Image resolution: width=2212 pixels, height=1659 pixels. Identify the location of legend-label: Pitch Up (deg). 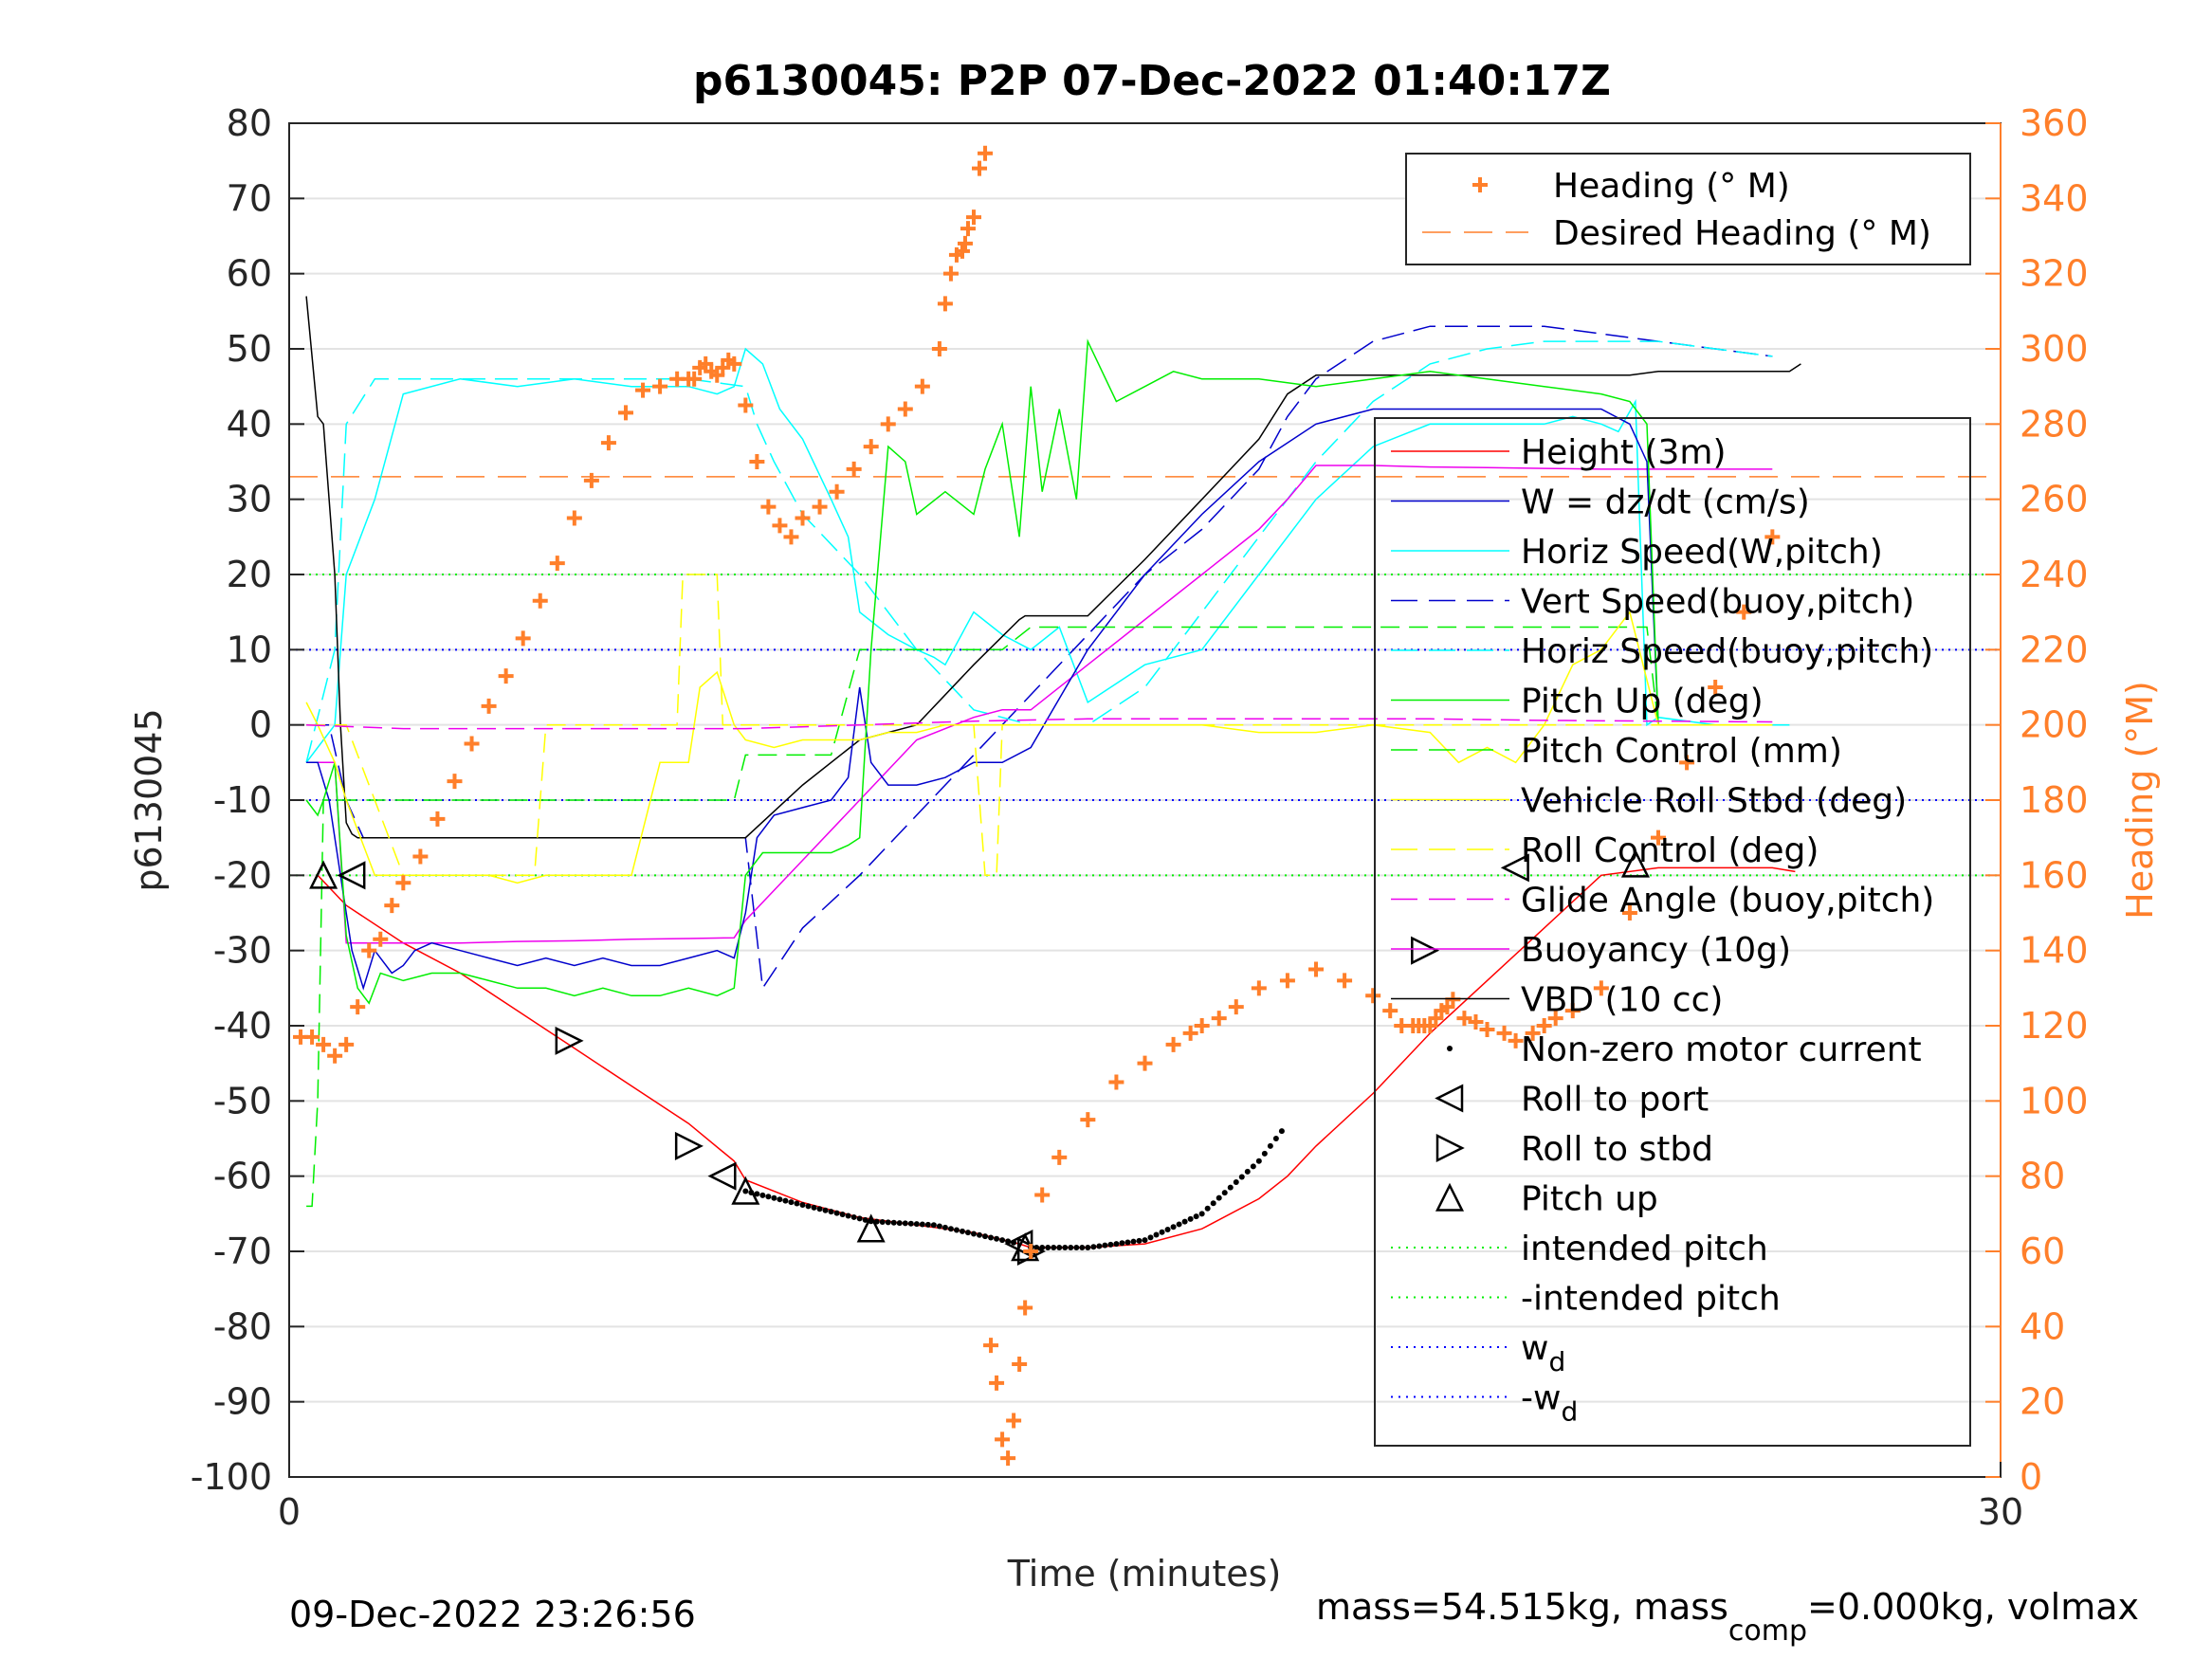
(1642, 702).